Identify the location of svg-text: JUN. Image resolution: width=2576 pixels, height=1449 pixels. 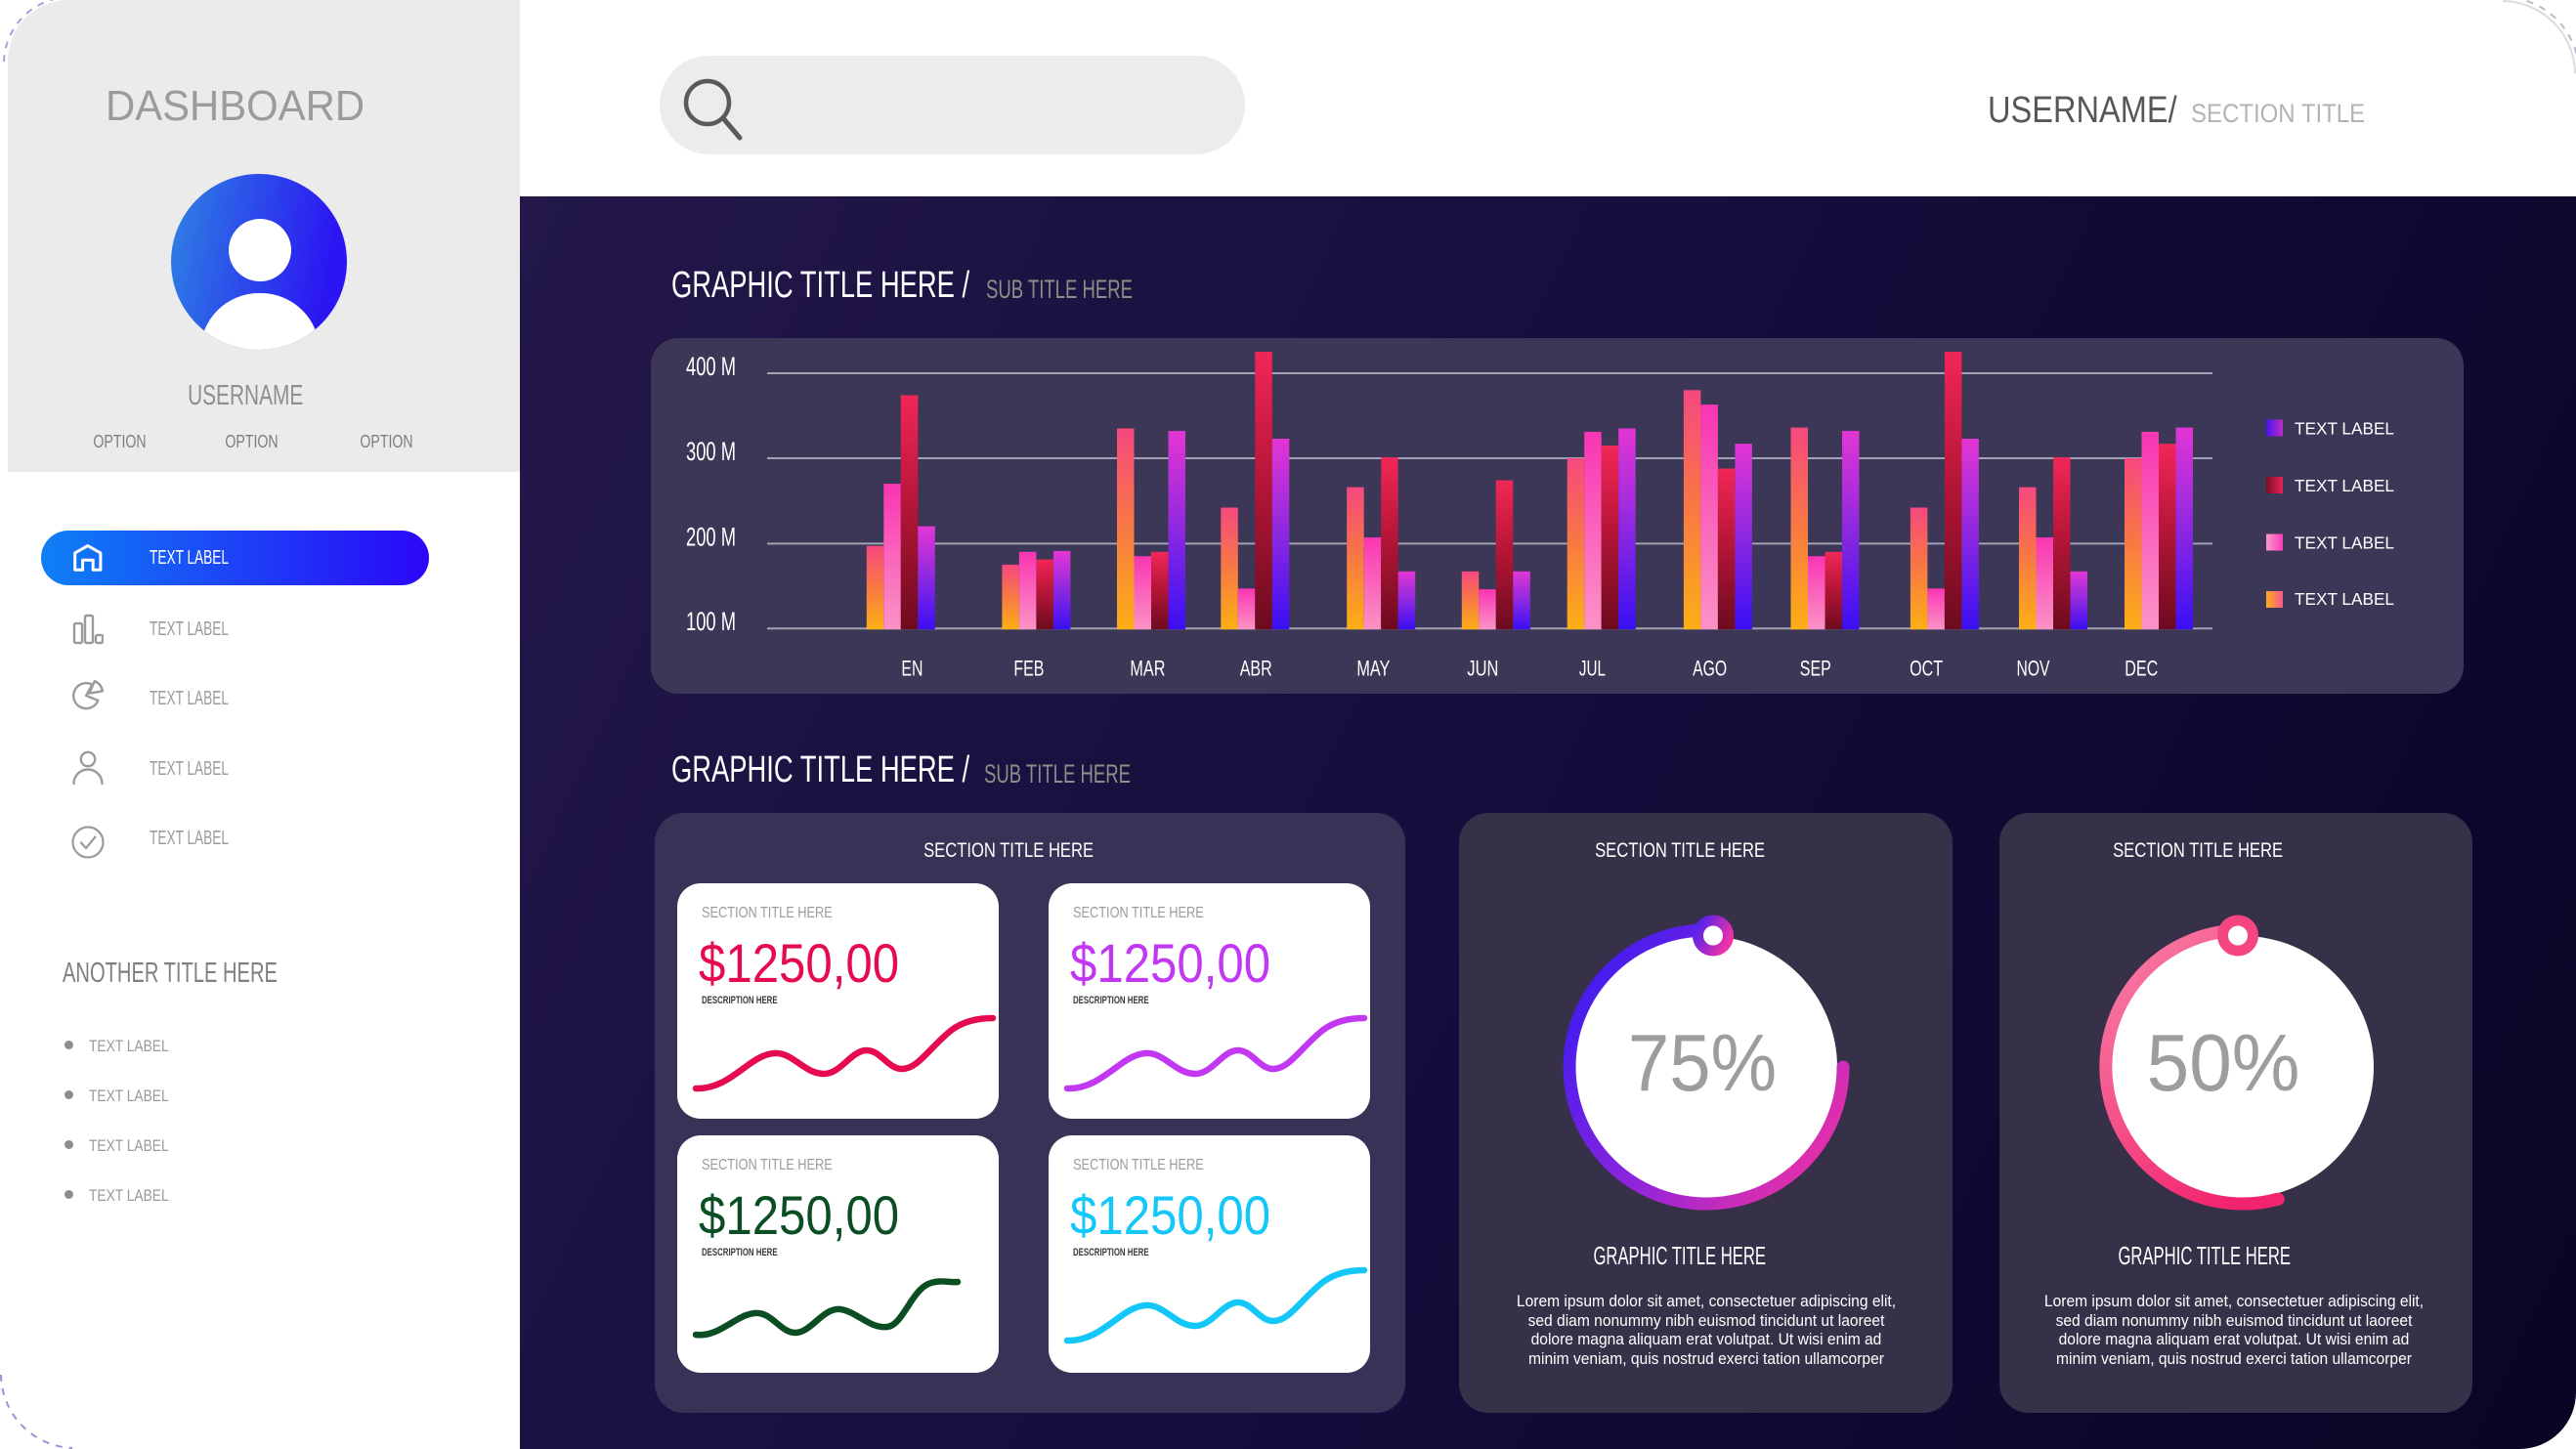
(1483, 669).